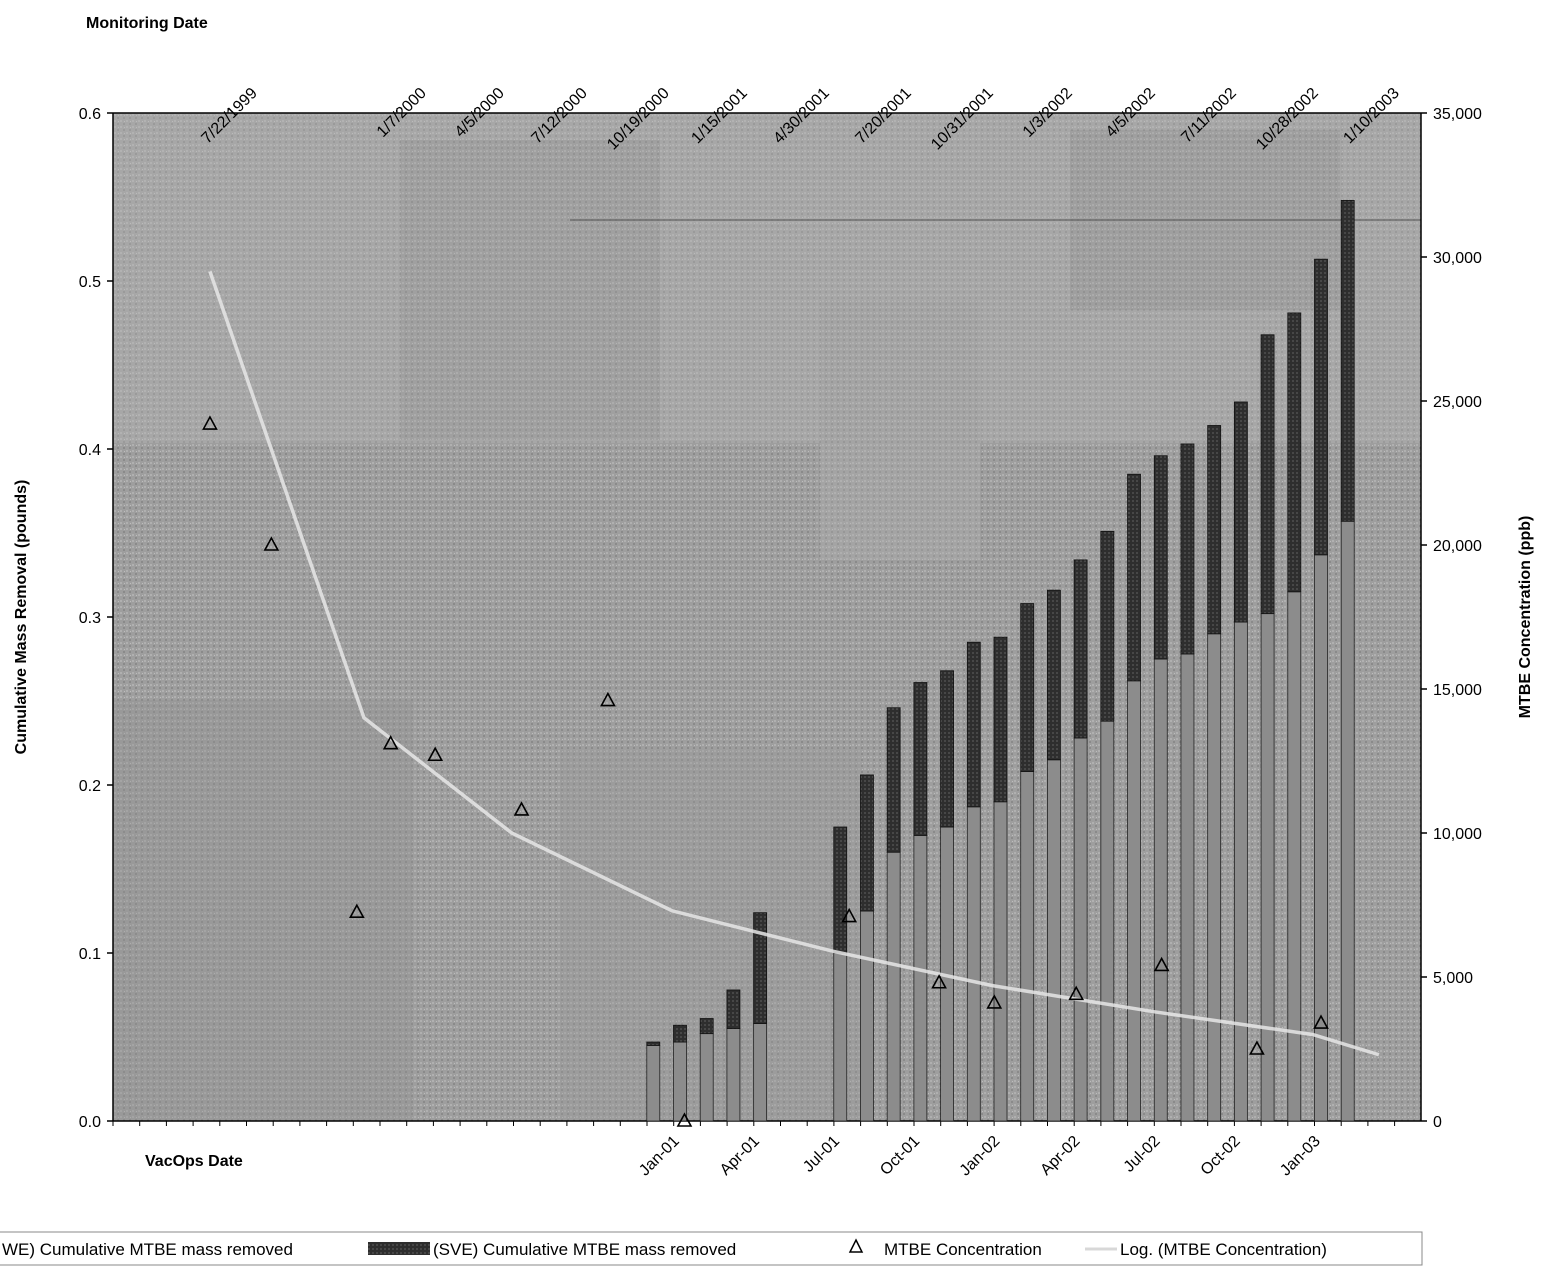 The height and width of the screenshot is (1266, 1543). What do you see at coordinates (1457, 114) in the screenshot?
I see `right-tick-label: 35,000` at bounding box center [1457, 114].